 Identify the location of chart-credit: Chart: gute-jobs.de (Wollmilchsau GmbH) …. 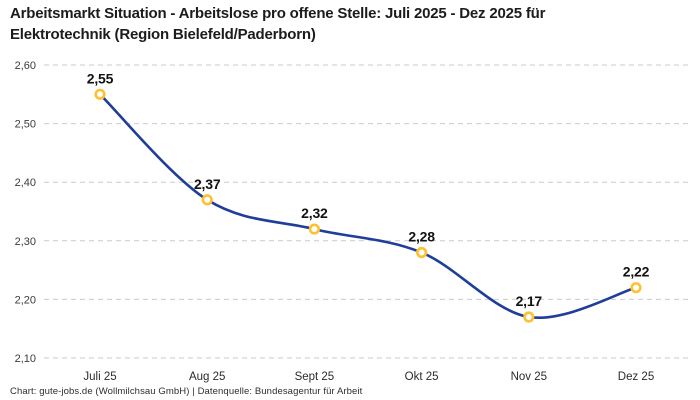
(186, 391).